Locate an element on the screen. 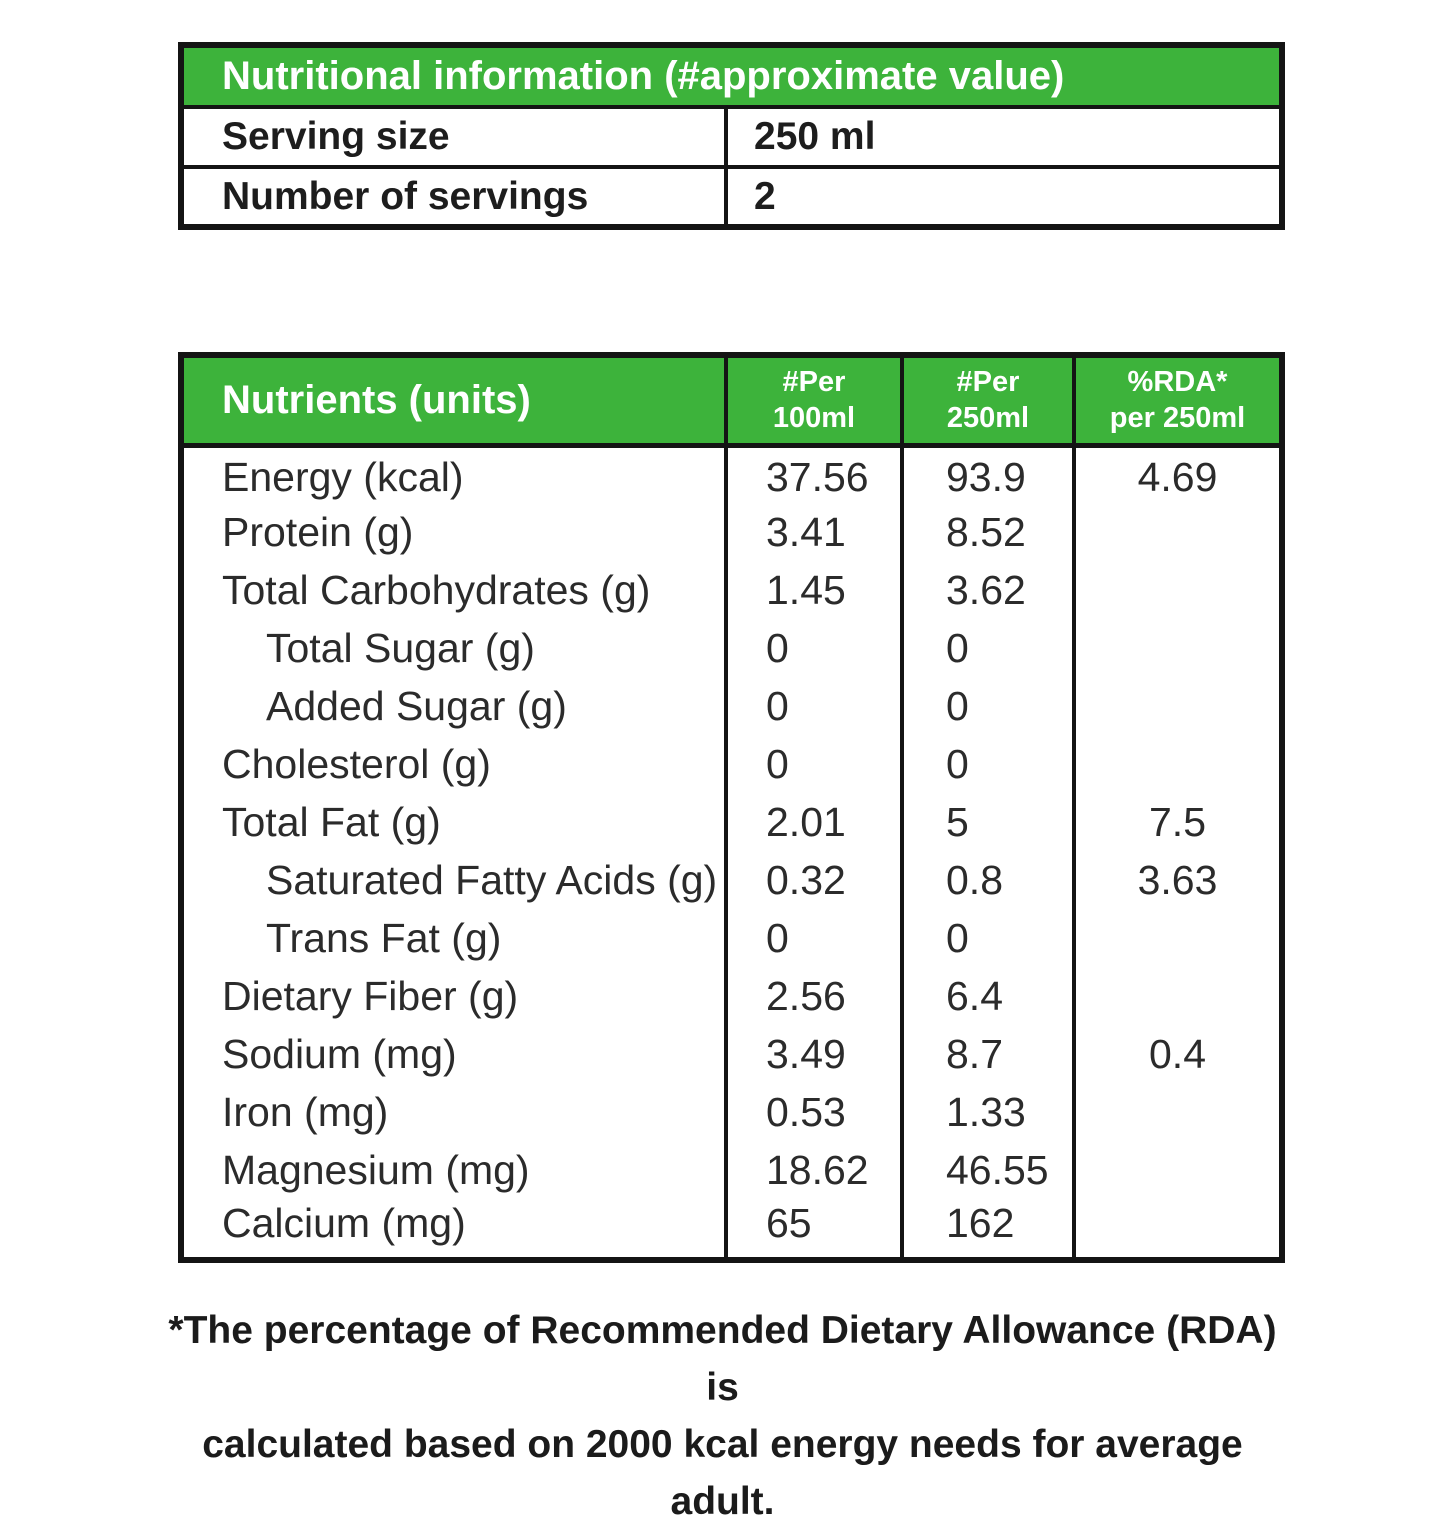 The image size is (1445, 1530). col-header-line: 100ml is located at coordinates (814, 418).